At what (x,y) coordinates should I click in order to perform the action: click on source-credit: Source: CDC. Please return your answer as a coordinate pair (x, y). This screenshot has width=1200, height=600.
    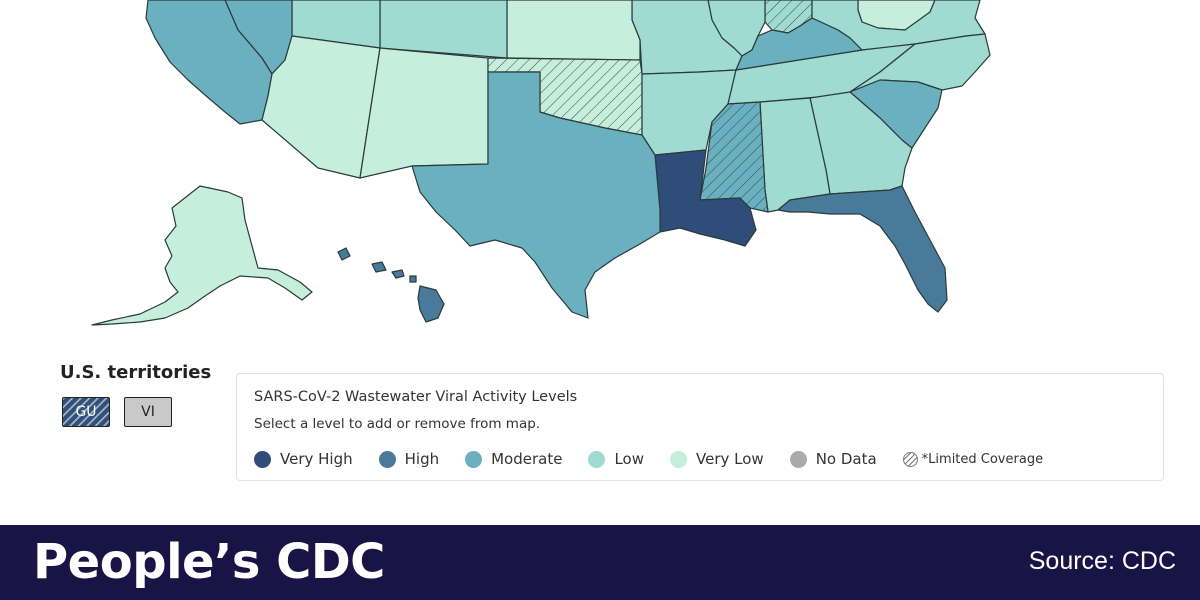
    Looking at the image, I should click on (1102, 561).